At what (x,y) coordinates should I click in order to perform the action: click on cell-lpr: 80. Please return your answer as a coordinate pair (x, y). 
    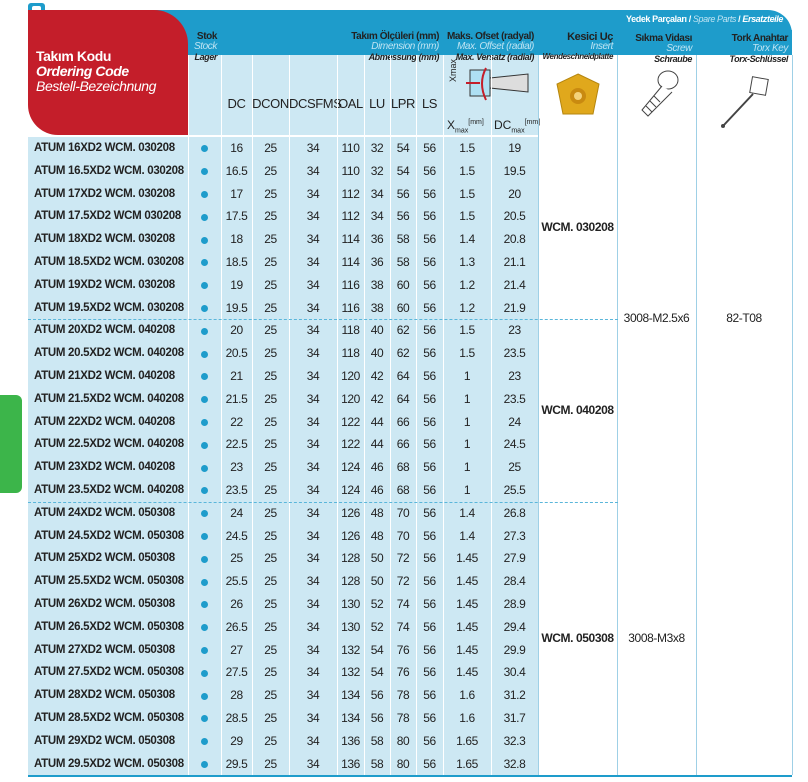
    Looking at the image, I should click on (403, 763).